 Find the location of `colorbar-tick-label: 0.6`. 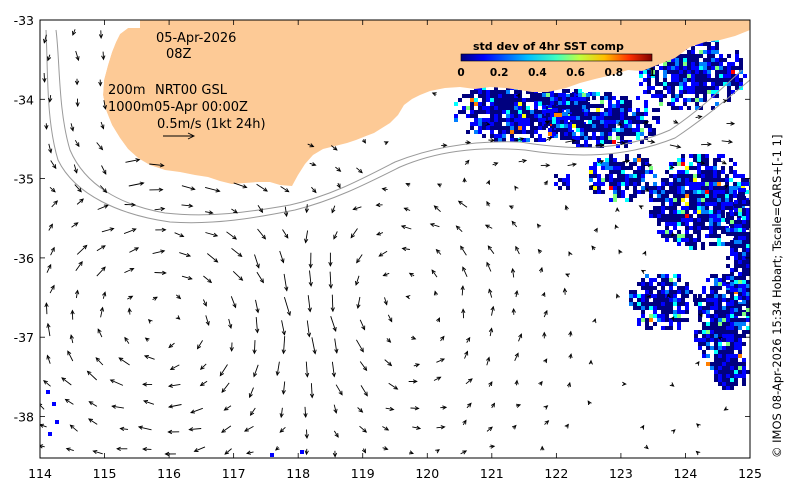

colorbar-tick-label: 0.6 is located at coordinates (575, 73).